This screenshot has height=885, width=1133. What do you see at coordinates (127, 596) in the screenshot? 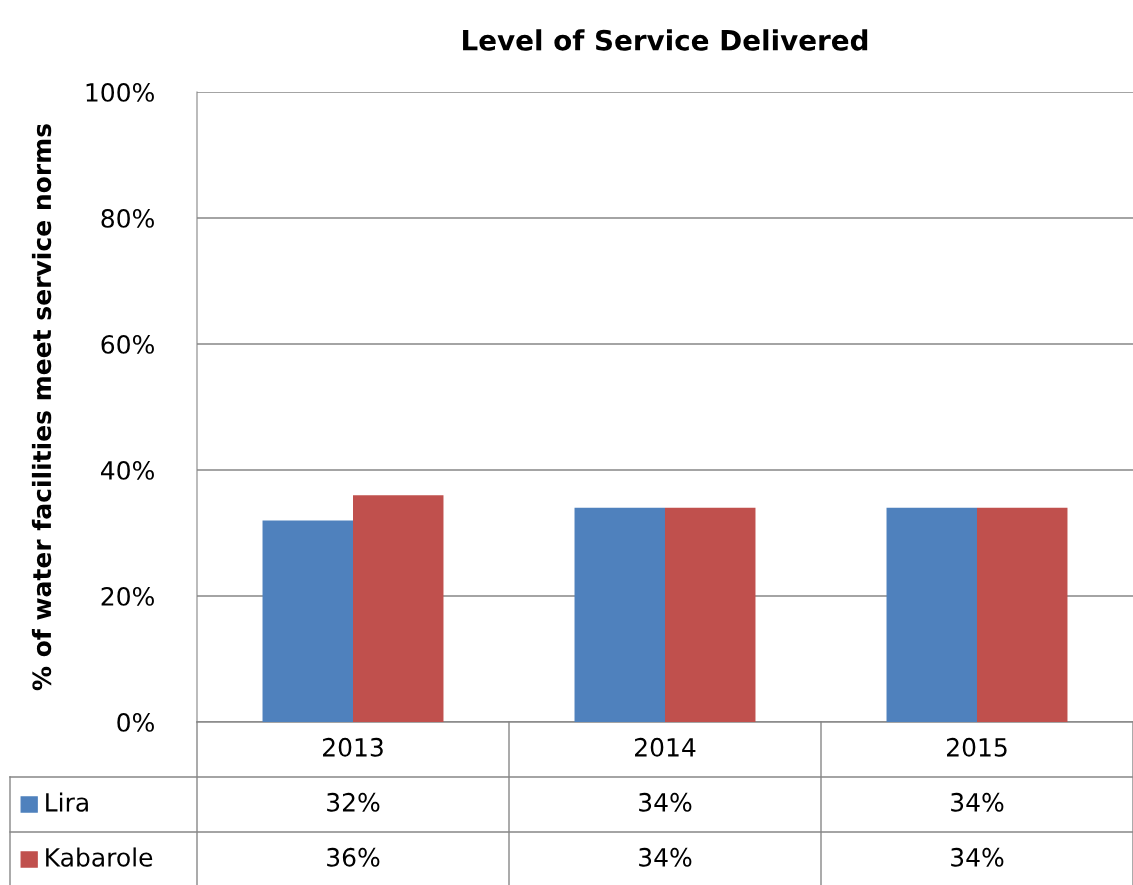
I see `y-tick-label: 20%` at bounding box center [127, 596].